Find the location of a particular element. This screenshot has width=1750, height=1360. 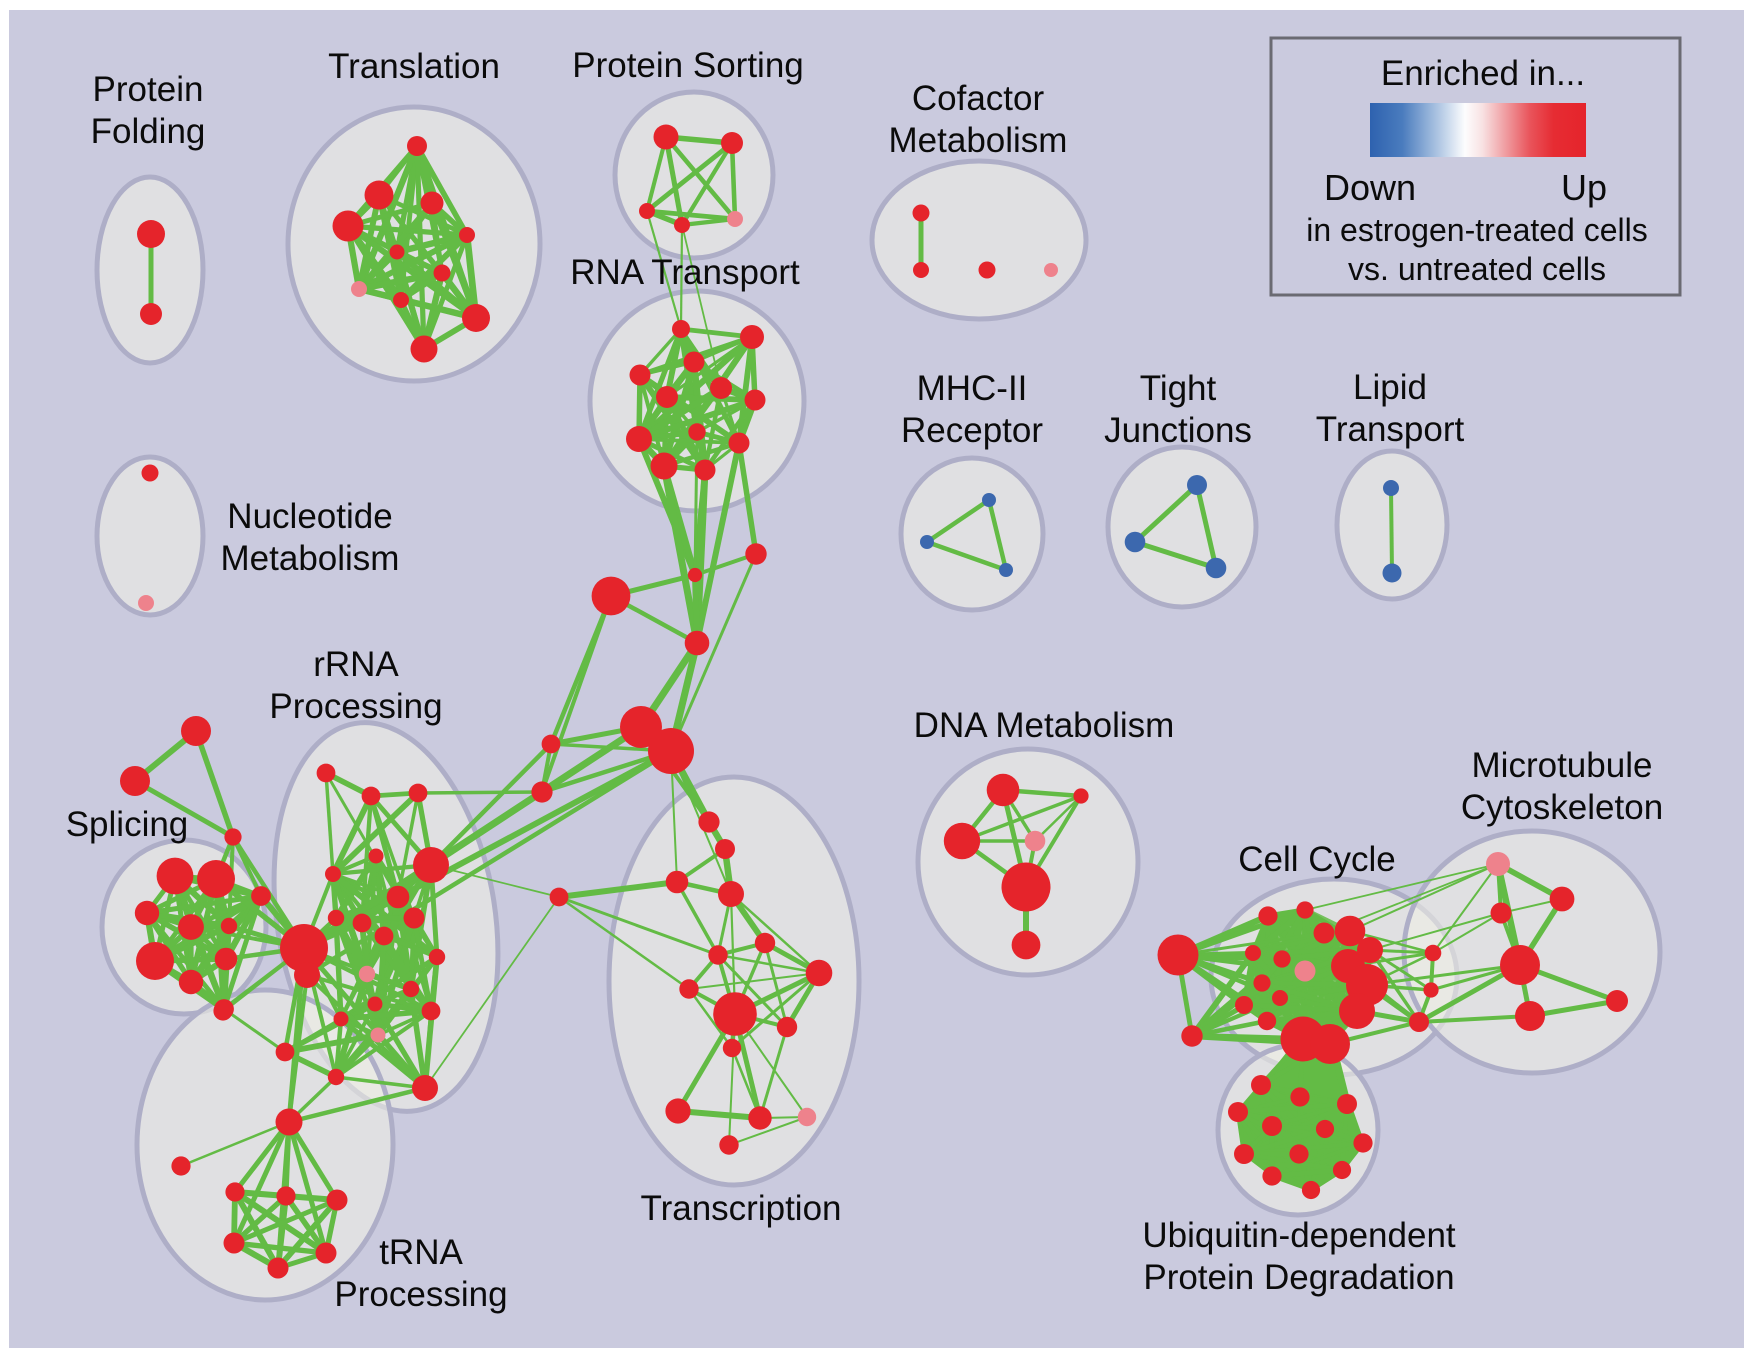

svg-text: Up is located at coordinates (1584, 187).